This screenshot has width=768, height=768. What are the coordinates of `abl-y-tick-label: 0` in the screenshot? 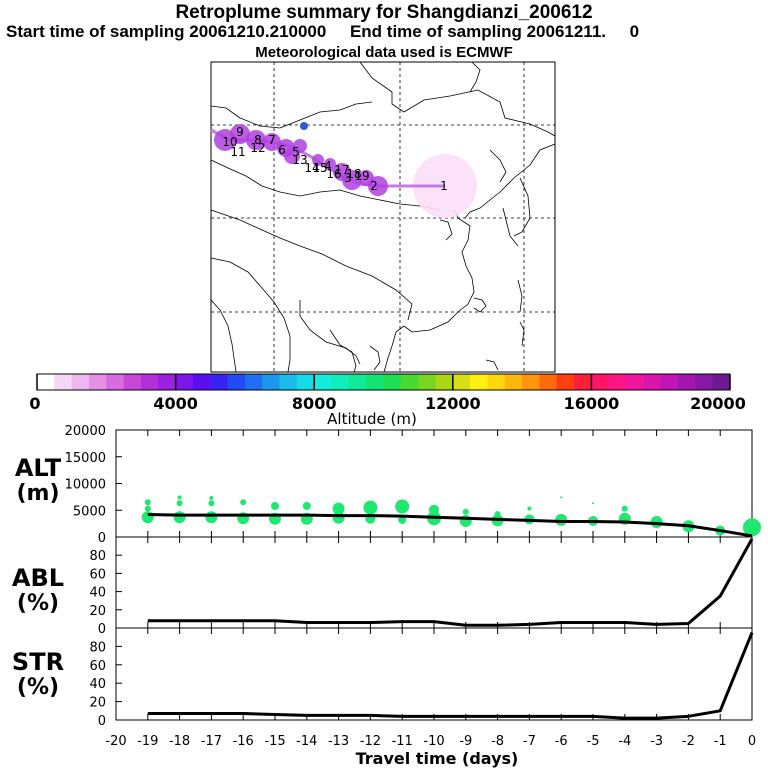 It's located at (102, 629).